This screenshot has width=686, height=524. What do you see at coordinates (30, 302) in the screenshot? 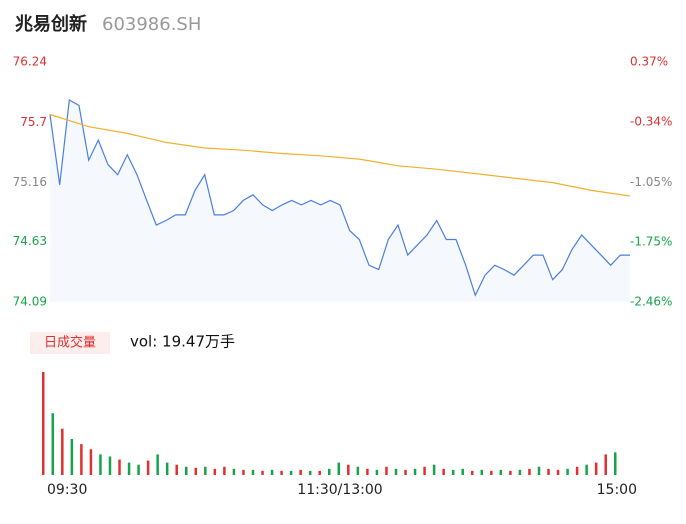
I see `y-tick-label: 74.09` at bounding box center [30, 302].